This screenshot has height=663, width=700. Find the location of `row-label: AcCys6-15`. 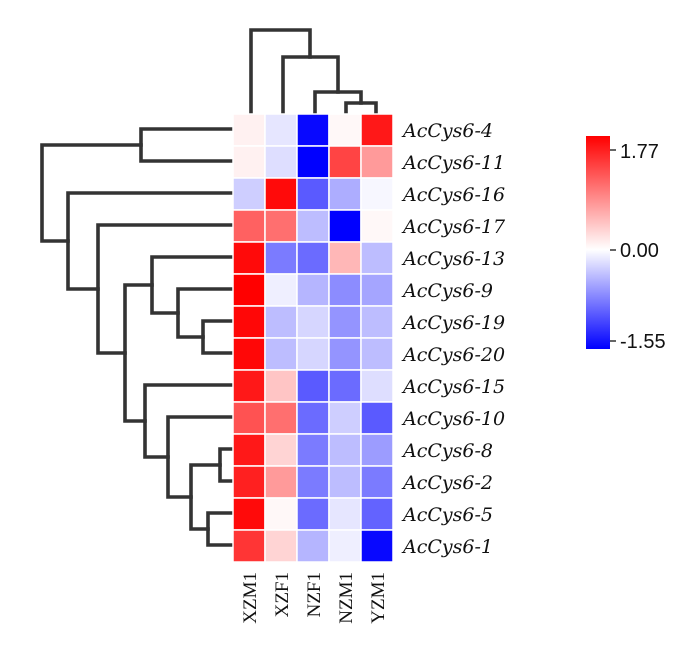

row-label: AcCys6-15 is located at coordinates (453, 387).